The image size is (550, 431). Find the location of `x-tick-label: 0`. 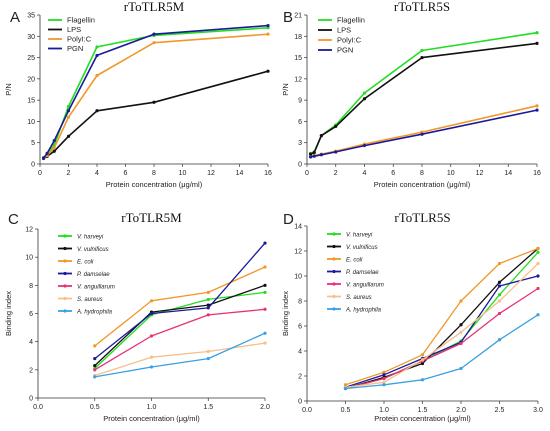

x-tick-label: 0 is located at coordinates (307, 173).